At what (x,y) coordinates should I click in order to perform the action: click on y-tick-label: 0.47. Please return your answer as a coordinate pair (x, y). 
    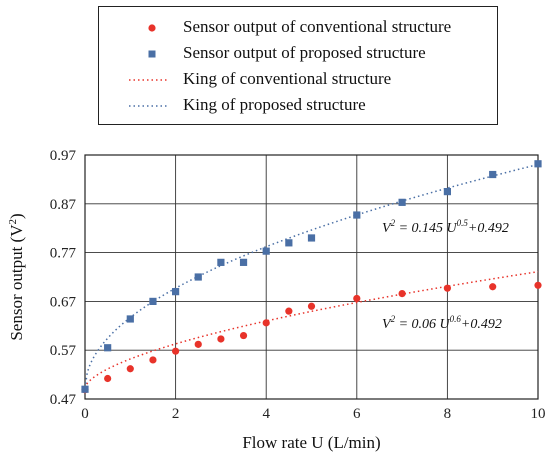
    Looking at the image, I should click on (63, 400).